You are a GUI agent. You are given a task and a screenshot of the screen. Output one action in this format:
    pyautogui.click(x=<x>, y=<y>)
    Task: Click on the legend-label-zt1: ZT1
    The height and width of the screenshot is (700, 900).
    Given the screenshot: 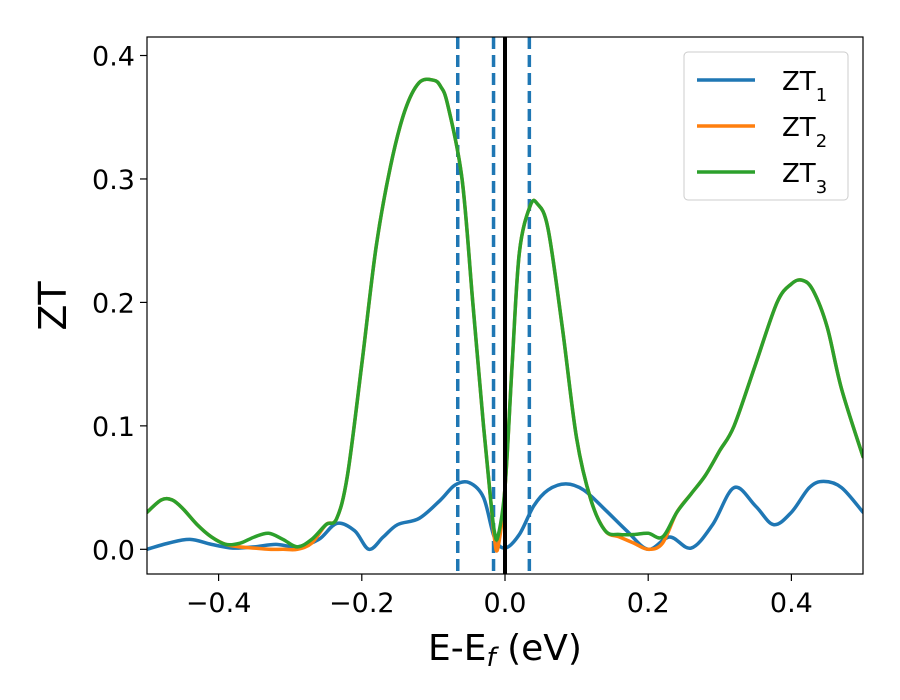 What is the action you would take?
    pyautogui.click(x=804, y=86)
    